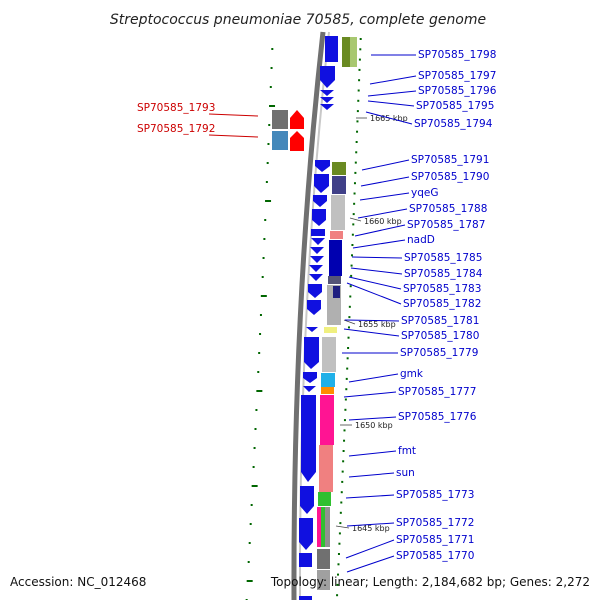  I want to click on feature-1784-dark, so click(334, 280).